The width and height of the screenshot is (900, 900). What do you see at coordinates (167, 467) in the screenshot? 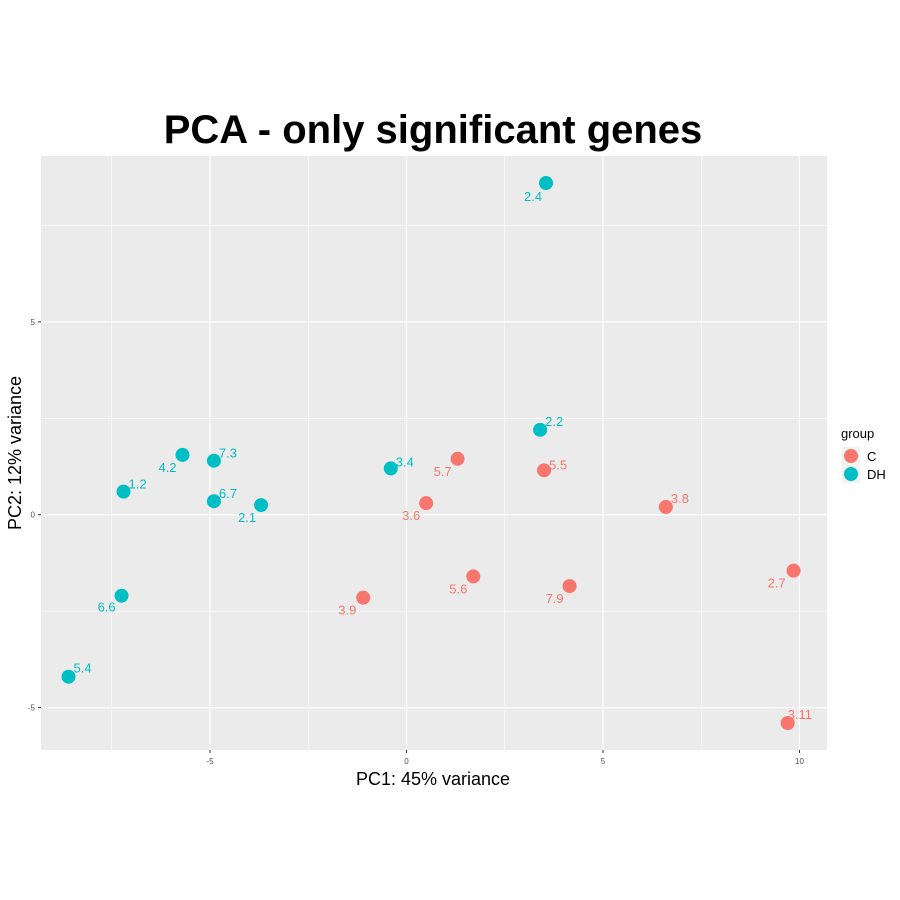
I see `point-label: 4.2` at bounding box center [167, 467].